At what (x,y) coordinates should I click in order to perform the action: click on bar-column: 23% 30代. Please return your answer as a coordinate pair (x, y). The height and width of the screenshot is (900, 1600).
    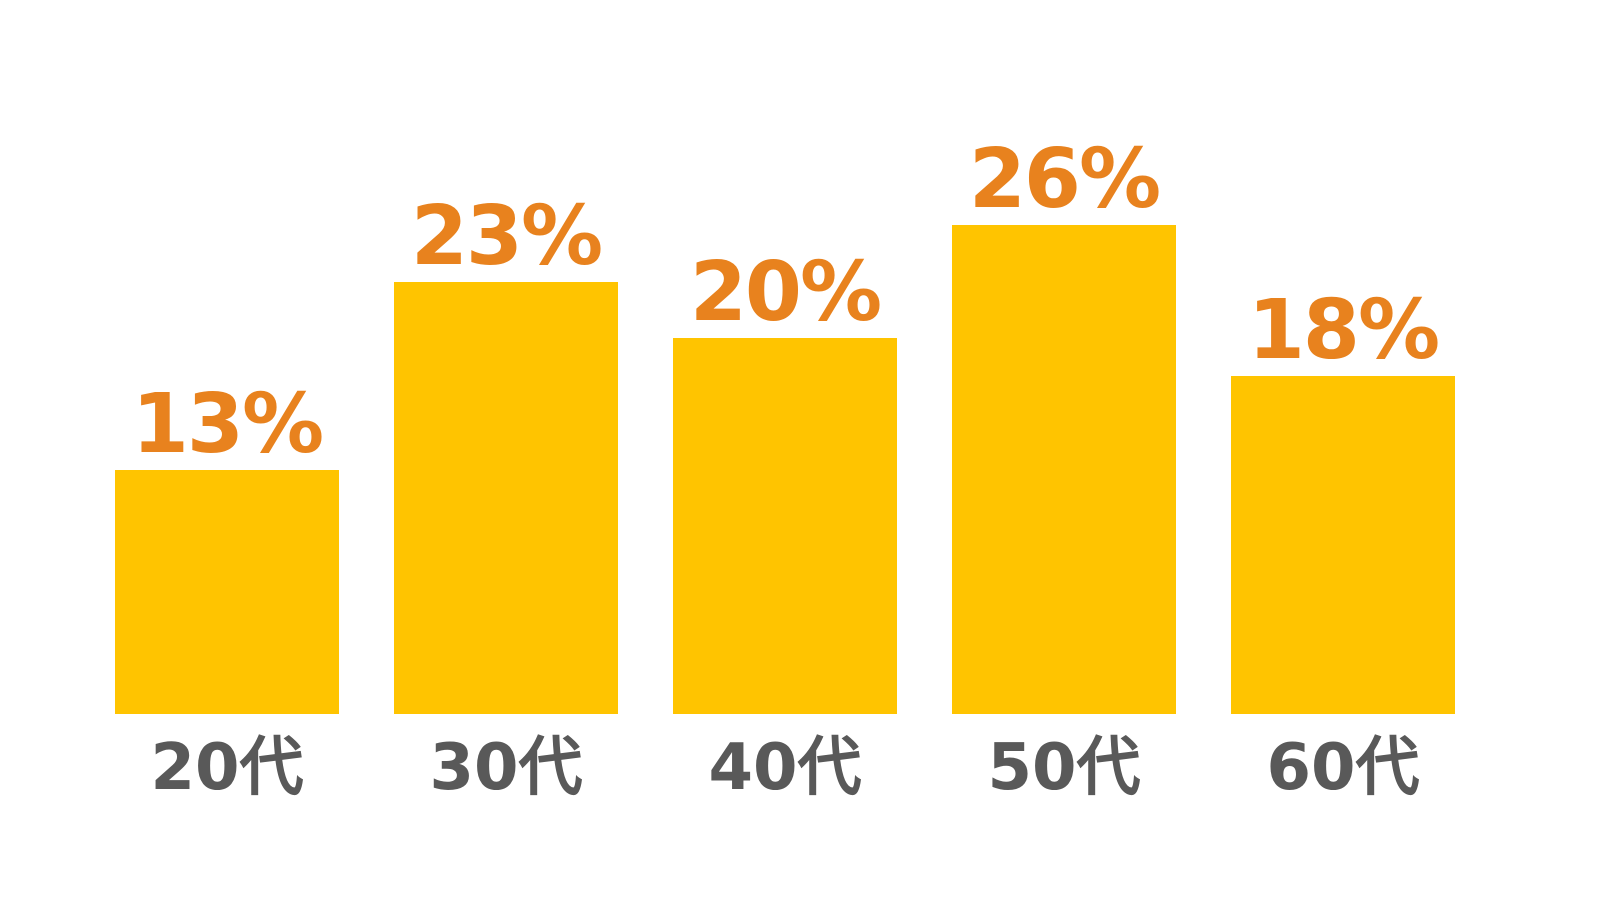
    Looking at the image, I should click on (506, 450).